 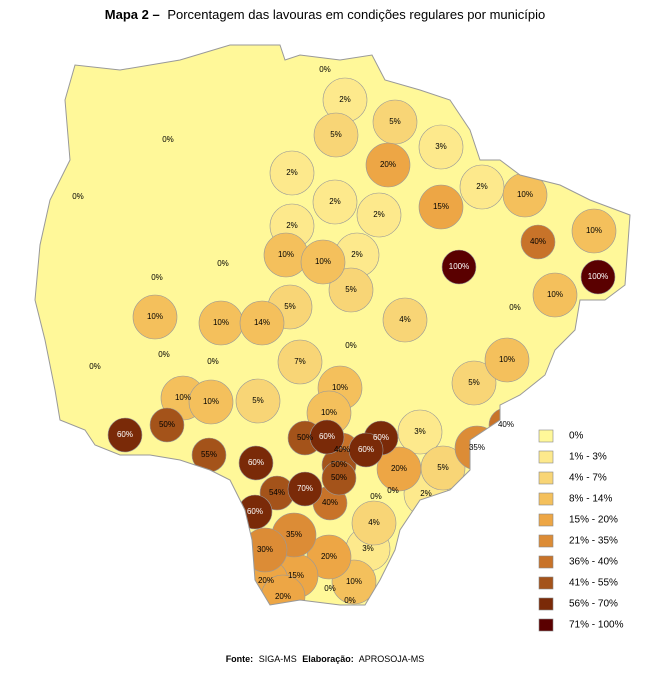 What do you see at coordinates (588, 457) in the screenshot?
I see `legend-label: 1% - 3%` at bounding box center [588, 457].